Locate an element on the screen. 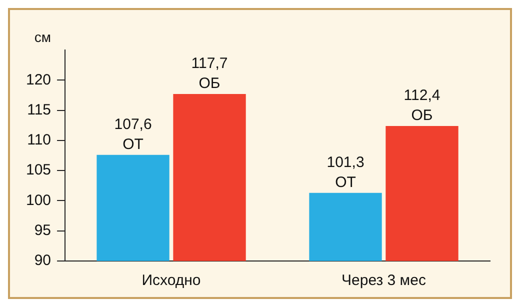 This screenshot has height=307, width=520. data-label: 101,3 is located at coordinates (345, 162).